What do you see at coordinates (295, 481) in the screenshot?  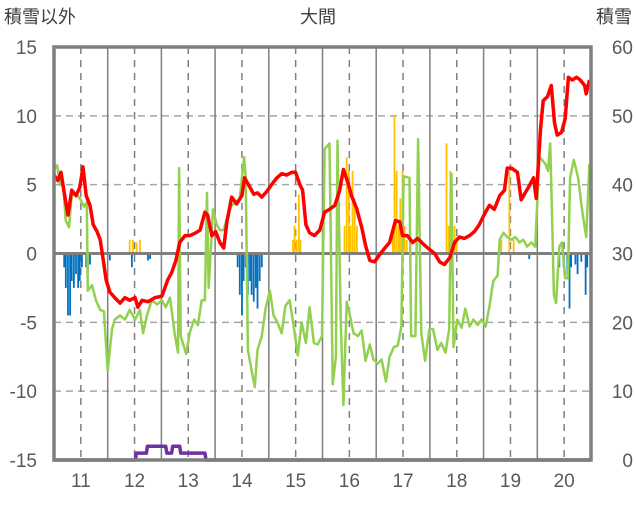 I see `x-tick-label: 15` at bounding box center [295, 481].